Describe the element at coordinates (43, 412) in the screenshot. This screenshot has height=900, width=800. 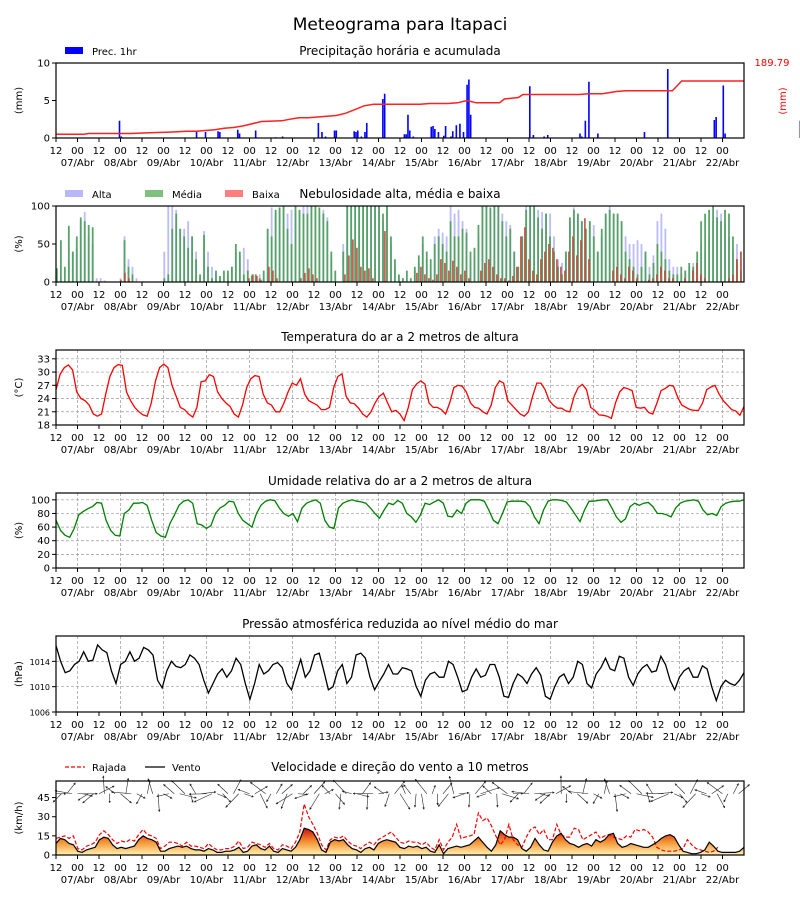
I see `y-tick-label: 21` at that location.